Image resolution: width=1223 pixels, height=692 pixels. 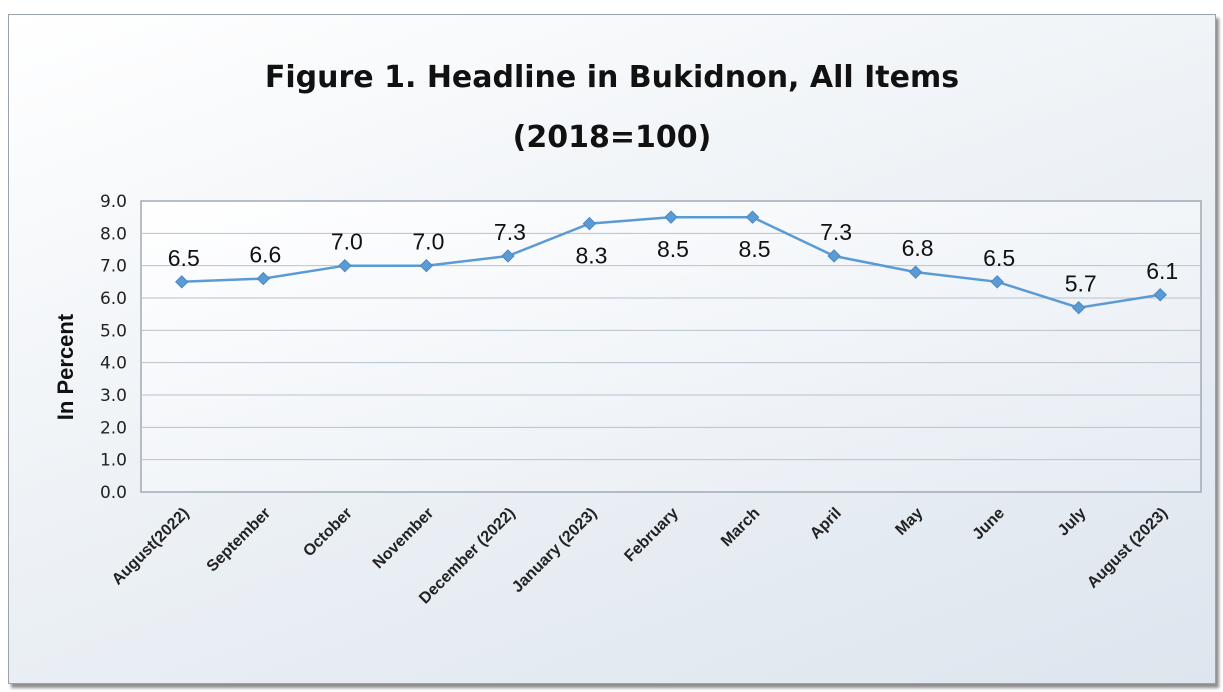 What do you see at coordinates (1072, 522) in the screenshot?
I see `x-tick-label: July` at bounding box center [1072, 522].